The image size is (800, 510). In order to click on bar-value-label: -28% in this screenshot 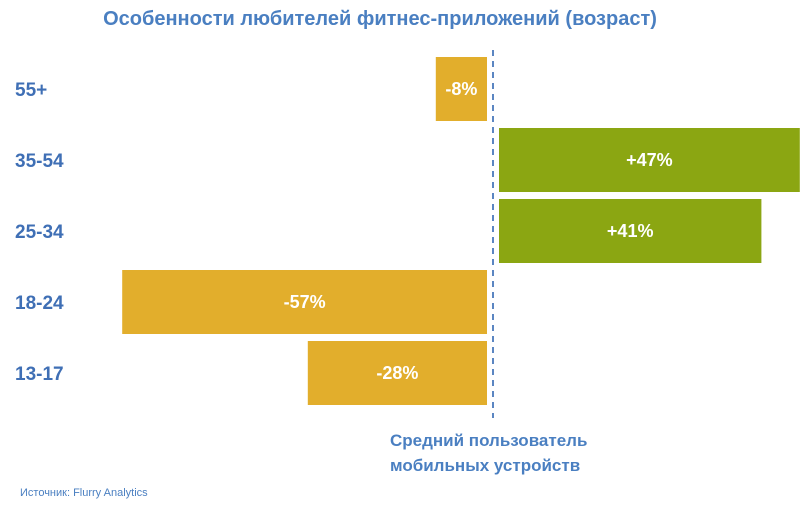, I will do `click(397, 373)`.